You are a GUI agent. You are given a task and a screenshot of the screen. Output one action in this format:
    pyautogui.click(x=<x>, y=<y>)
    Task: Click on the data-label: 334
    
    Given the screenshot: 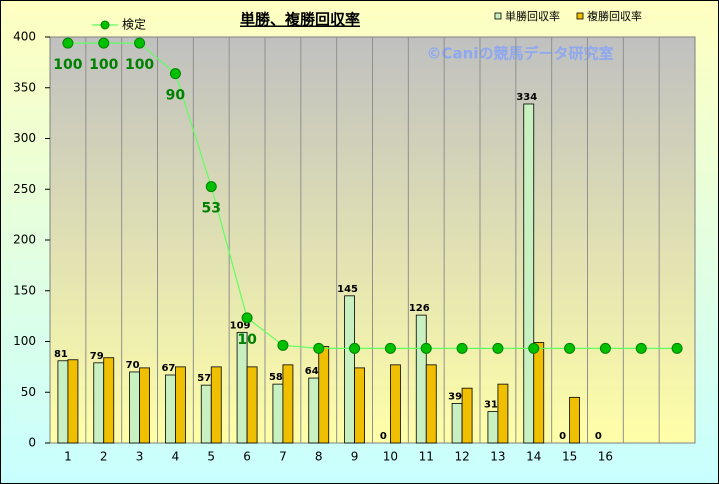 What is the action you would take?
    pyautogui.click(x=526, y=97)
    